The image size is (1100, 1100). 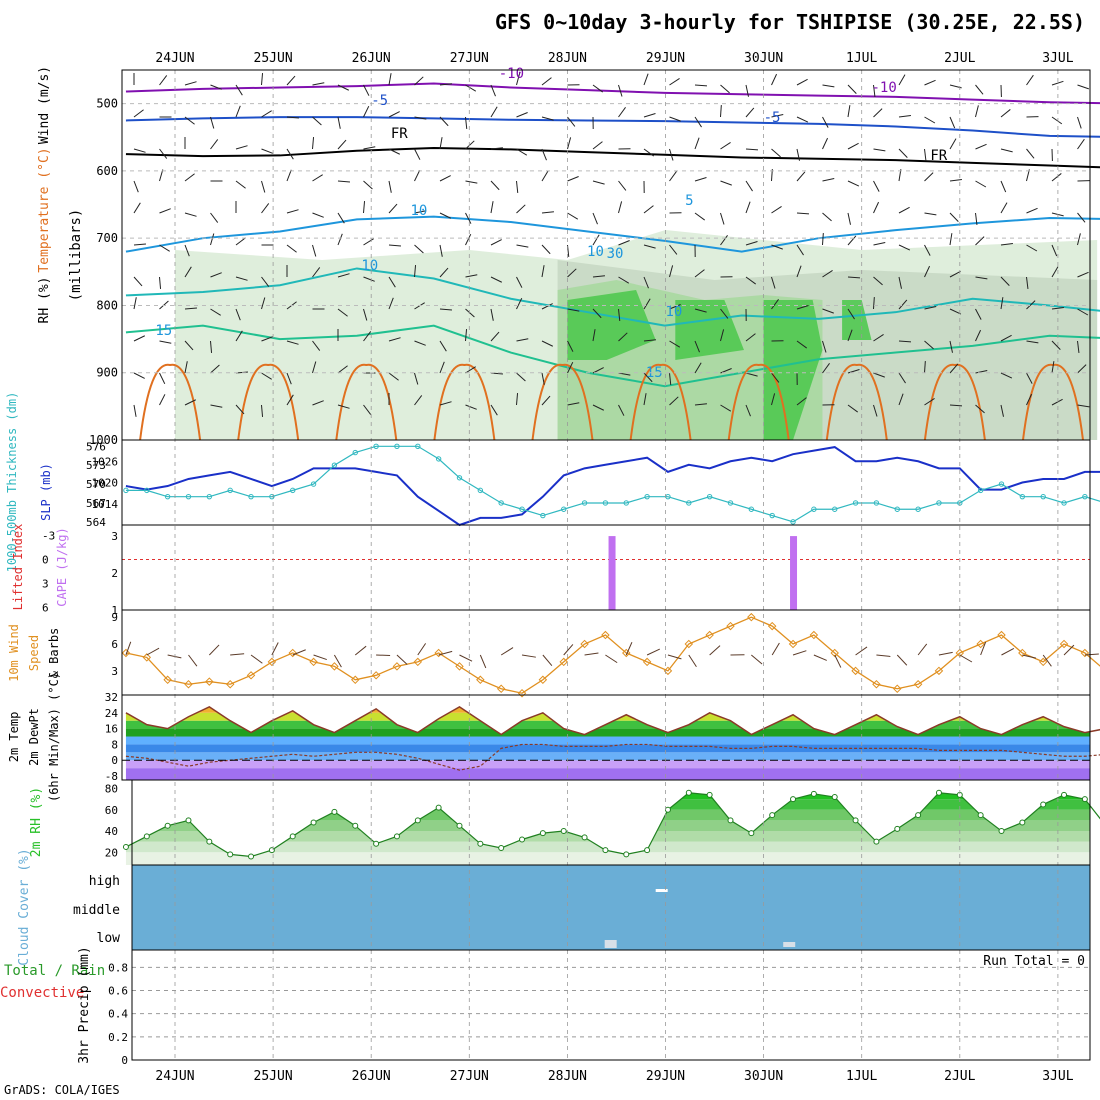 I want to click on x-tick-label-top: 2JUL, so click(x=959, y=58).